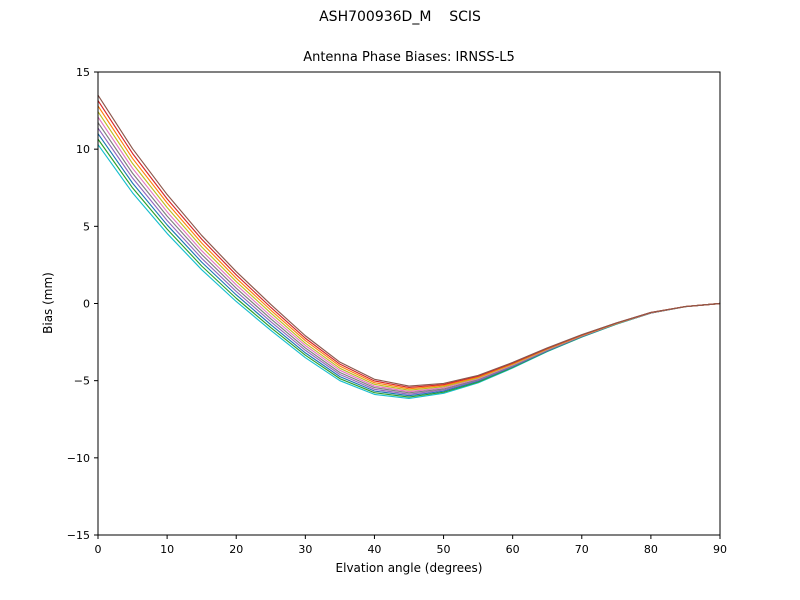 The height and width of the screenshot is (600, 800). I want to click on x-tick-label: 0, so click(98, 549).